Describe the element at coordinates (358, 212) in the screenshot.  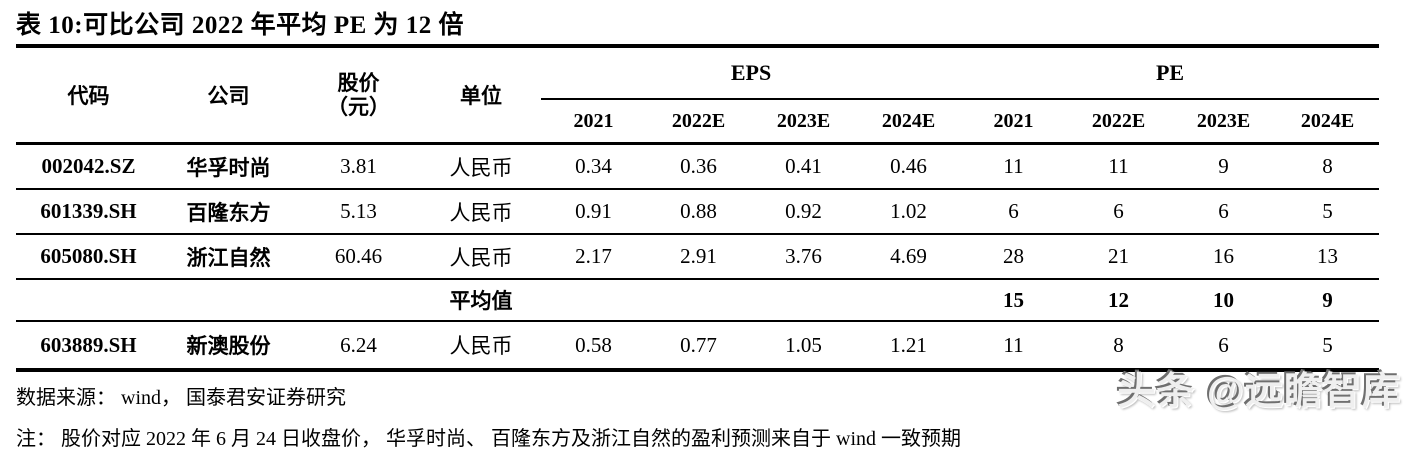
I see `stock-price: 5.13` at that location.